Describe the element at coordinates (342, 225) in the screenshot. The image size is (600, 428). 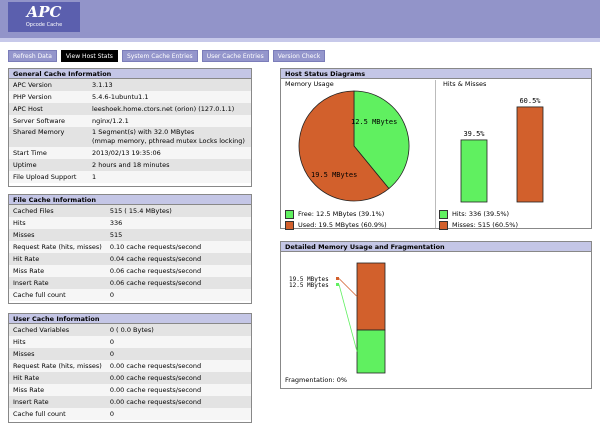
I see `legend-used-text: Used: 19.5 MBytes (60.9%)` at that location.